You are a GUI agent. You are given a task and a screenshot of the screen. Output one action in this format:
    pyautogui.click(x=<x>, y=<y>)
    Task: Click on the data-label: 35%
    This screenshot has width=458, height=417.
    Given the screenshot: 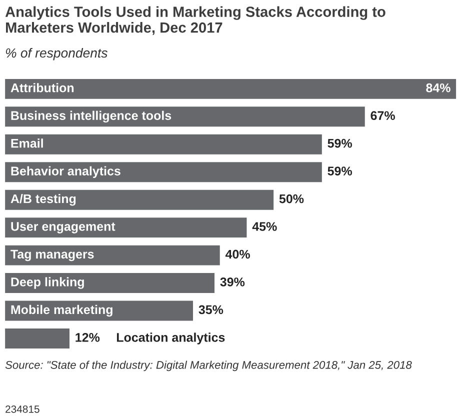 What is the action you would take?
    pyautogui.click(x=211, y=309)
    